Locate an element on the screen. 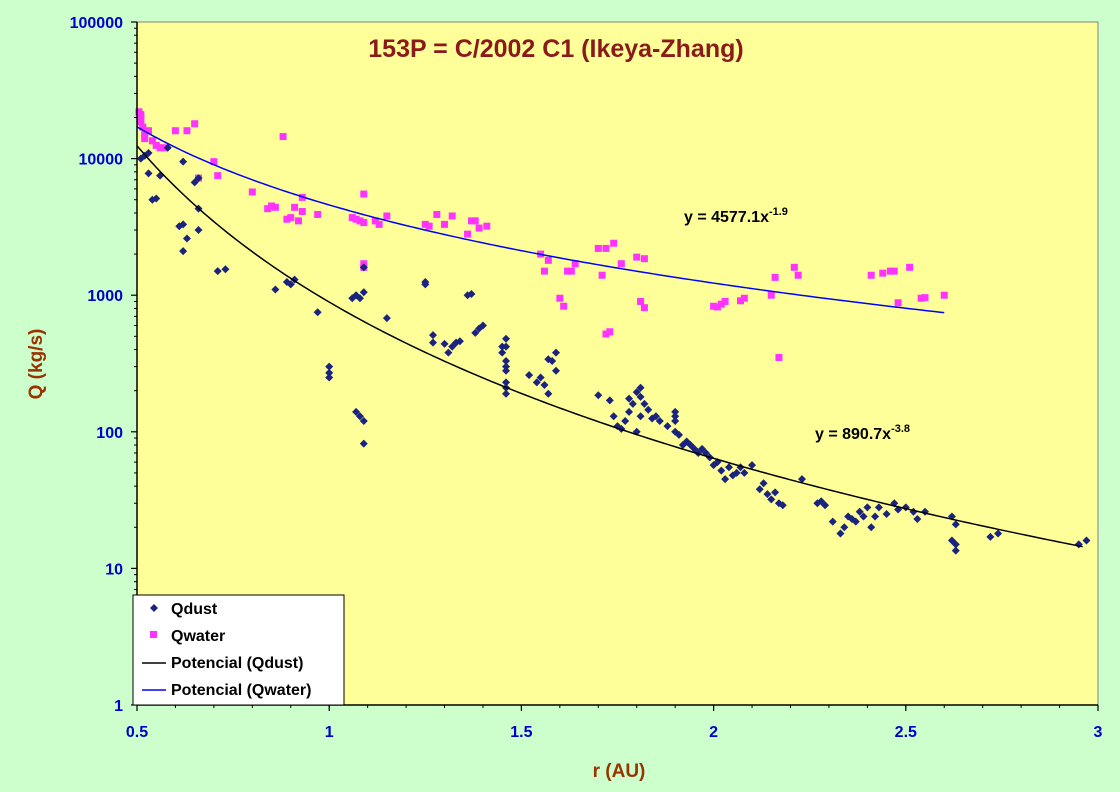 The width and height of the screenshot is (1120, 792). x-tick-label: 2 is located at coordinates (713, 732).